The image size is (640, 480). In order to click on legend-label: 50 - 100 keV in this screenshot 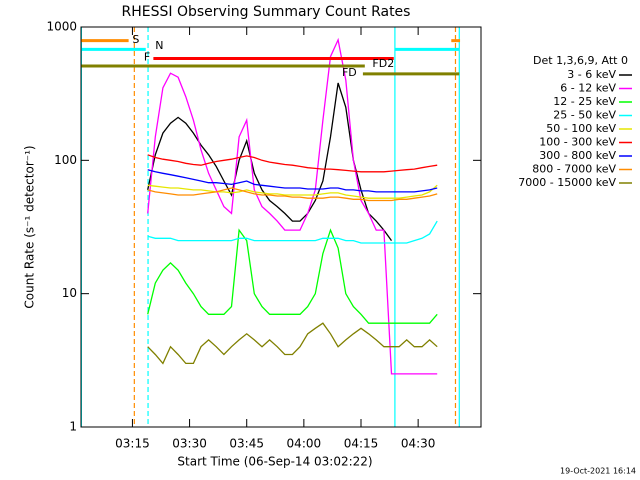, I will do `click(581, 128)`.